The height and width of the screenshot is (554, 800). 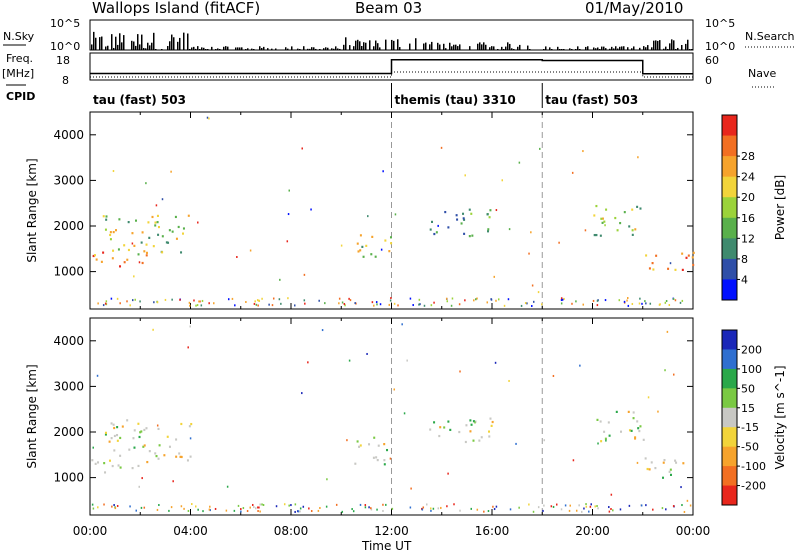 What do you see at coordinates (751, 369) in the screenshot?
I see `colorbar-tick-label: 100` at bounding box center [751, 369].